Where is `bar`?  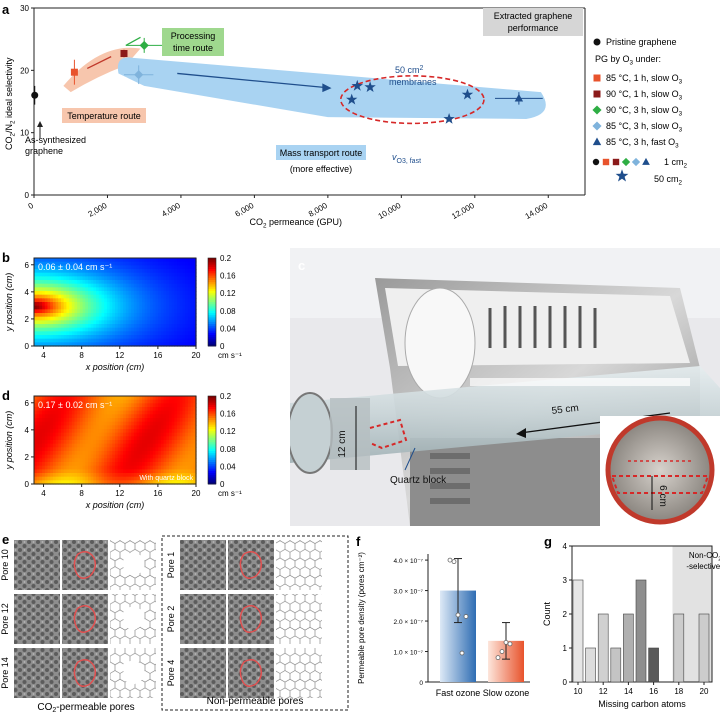
bar is located at coordinates (578, 631).